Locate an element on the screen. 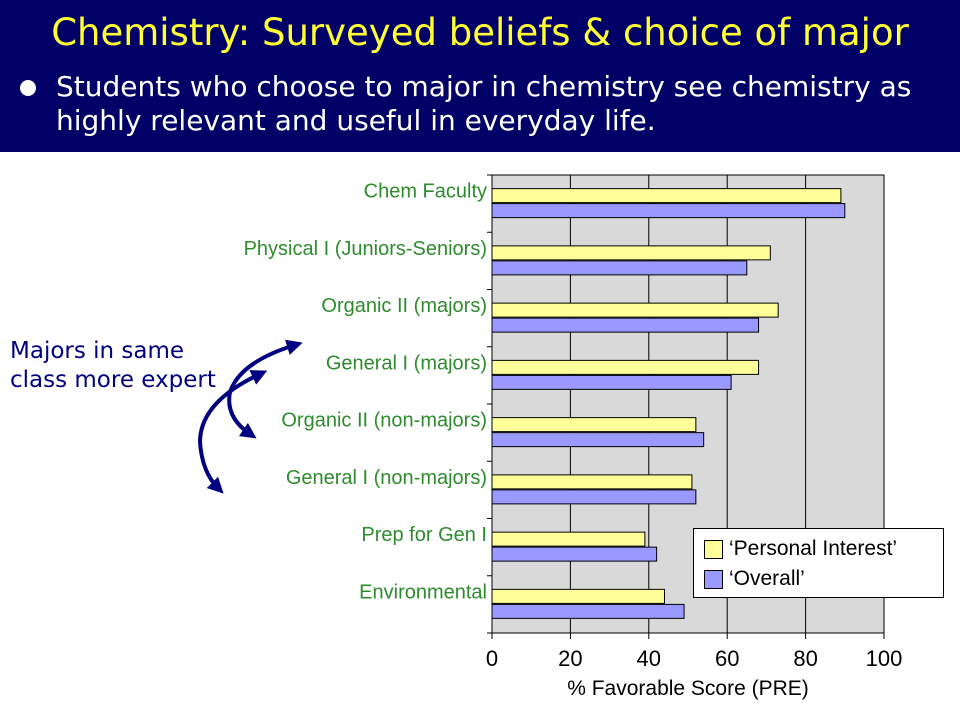 This screenshot has height=720, width=960. bar-personal-interest-environmental is located at coordinates (578, 596).